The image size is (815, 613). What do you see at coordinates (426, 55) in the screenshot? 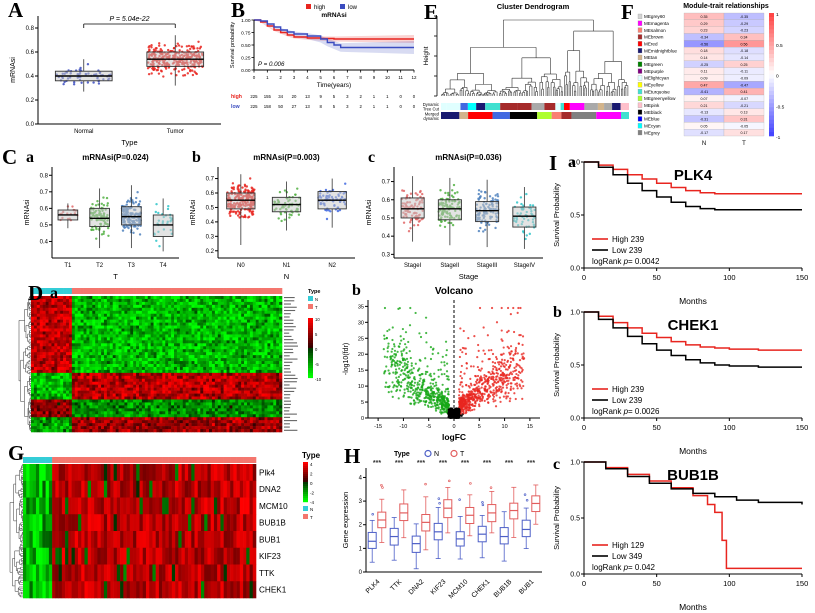
I see `svg-text: Height` at bounding box center [426, 55].